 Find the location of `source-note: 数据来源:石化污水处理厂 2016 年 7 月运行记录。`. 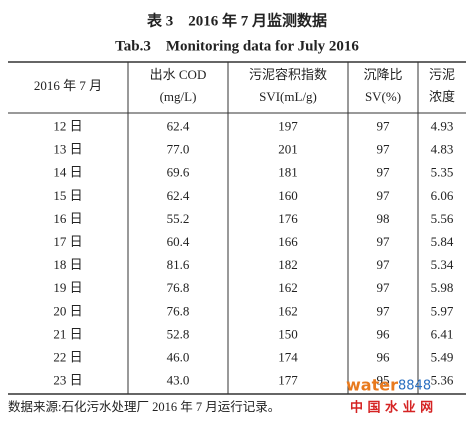

source-note: 数据来源:石化污水处理厂 2016 年 7 月运行记录。 is located at coordinates (144, 406).